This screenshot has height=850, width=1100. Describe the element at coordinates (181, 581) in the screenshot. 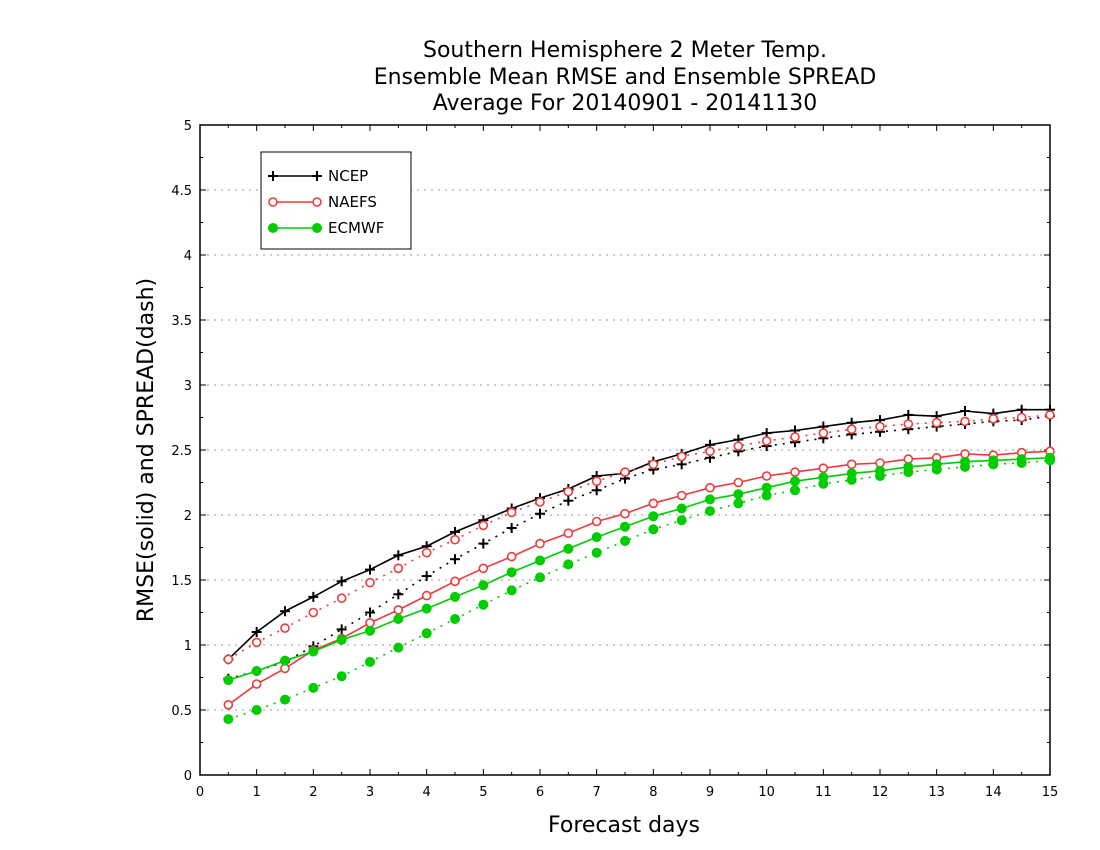

I see `y-tick-label: 1.5` at that location.